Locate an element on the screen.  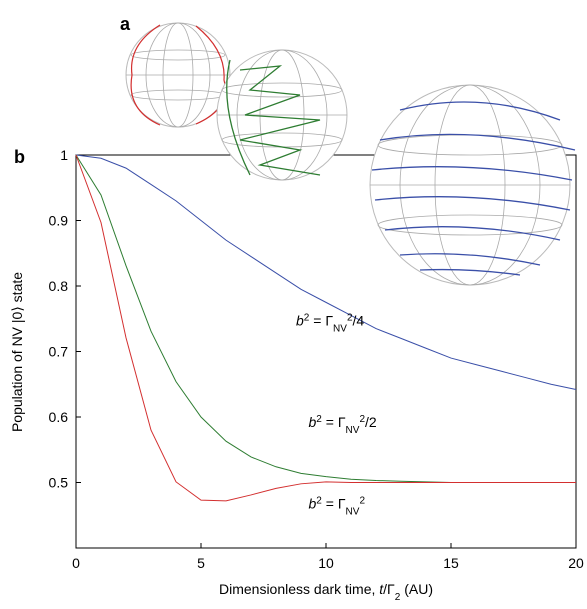
x-axis-label-part: t is located at coordinates (381, 589).